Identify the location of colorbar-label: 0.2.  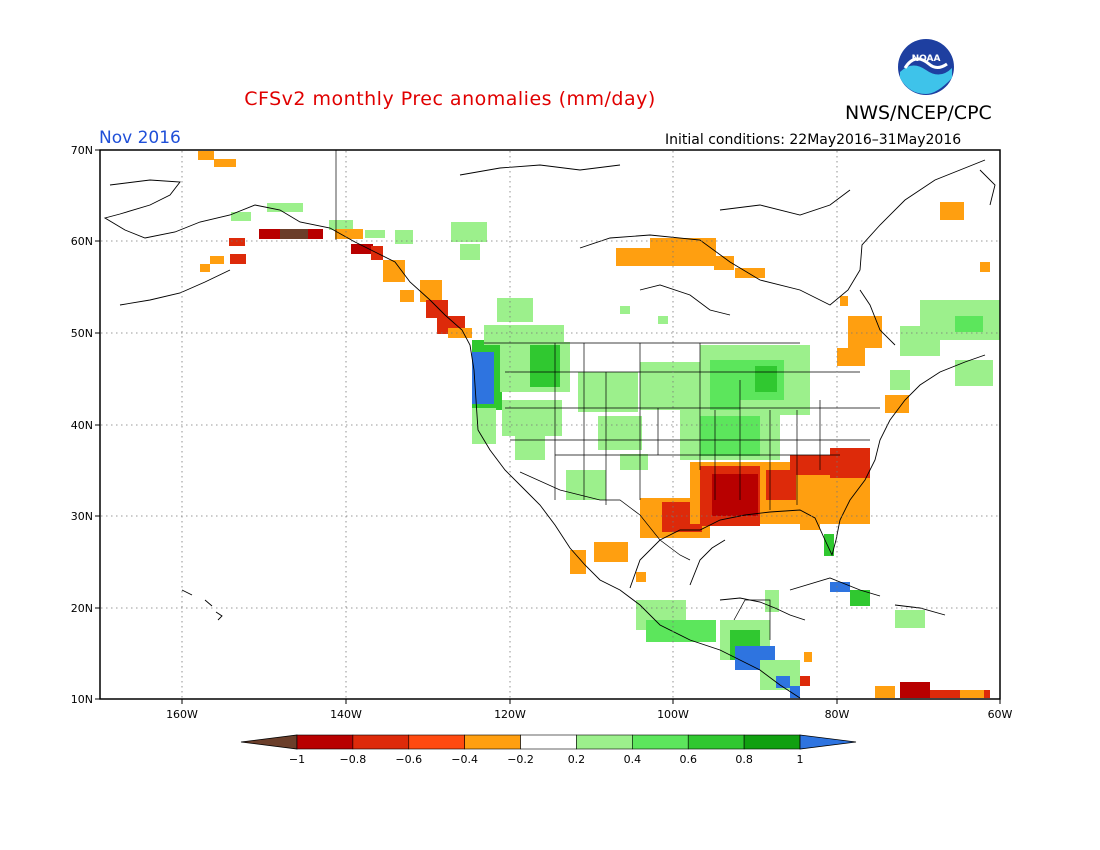
(577, 759).